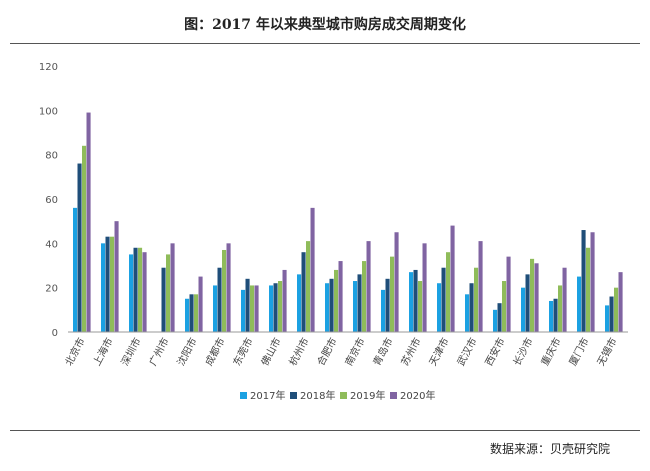 The height and width of the screenshot is (471, 650). I want to click on y-tick-label: 60, so click(51, 200).